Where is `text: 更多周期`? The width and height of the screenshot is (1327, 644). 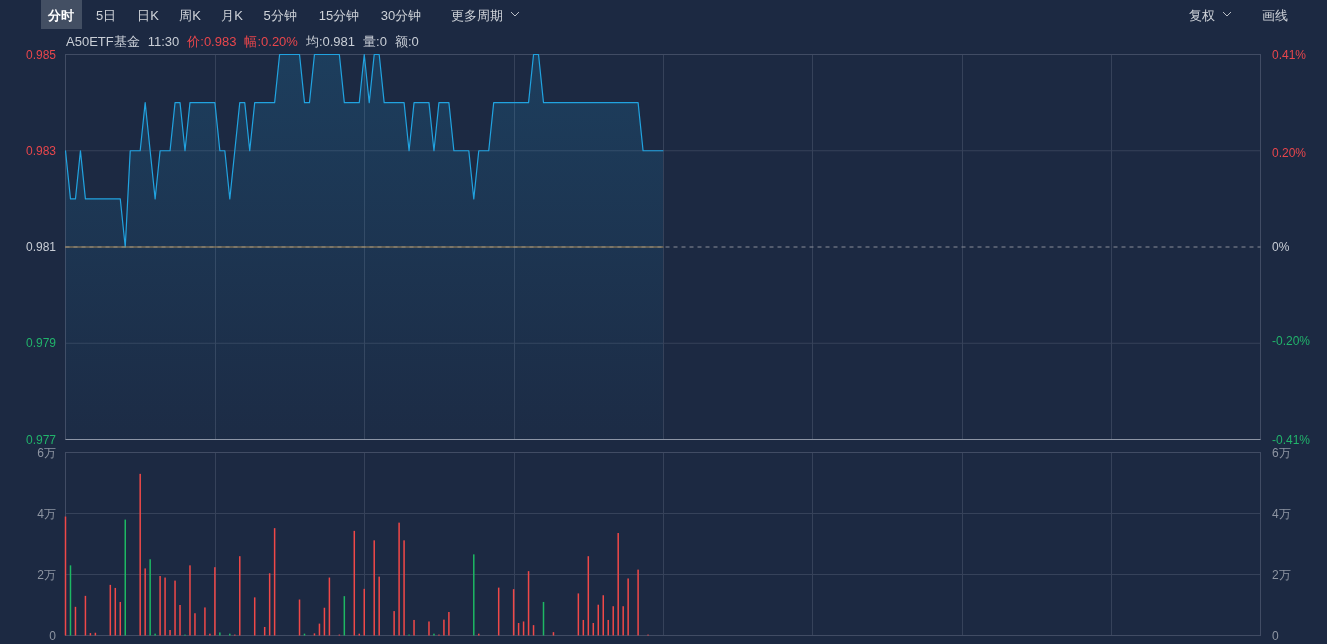
text: 更多周期 is located at coordinates (477, 15).